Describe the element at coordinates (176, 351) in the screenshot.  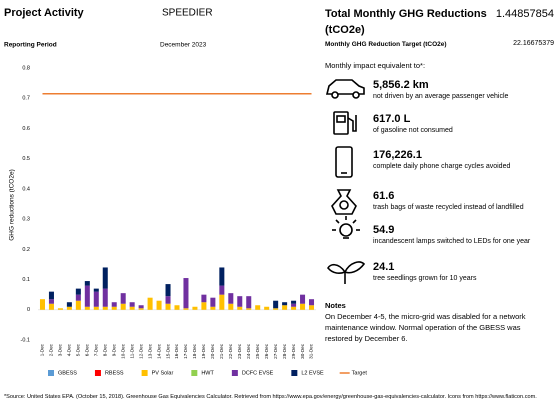
I see `x-tick-label: 16-Dec` at that location.